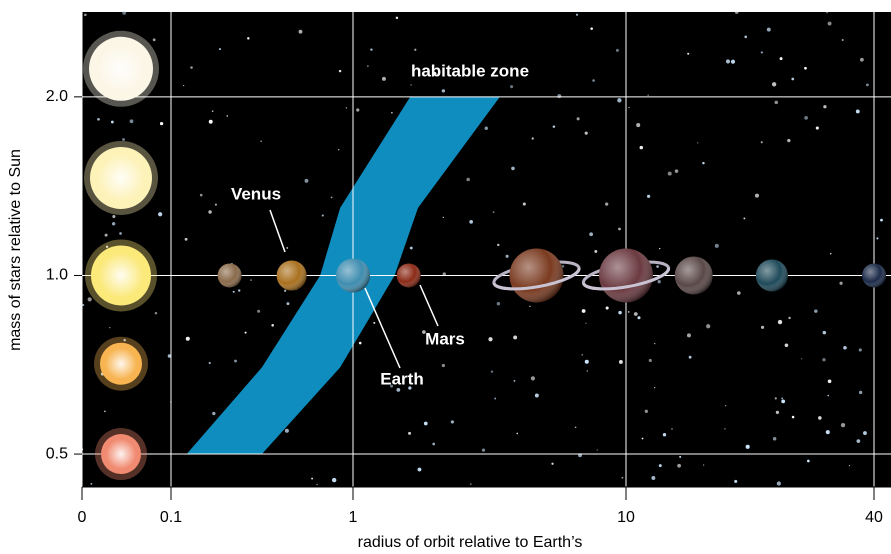 This screenshot has height=554, width=891. What do you see at coordinates (82, 517) in the screenshot?
I see `x-tick-label: 0` at bounding box center [82, 517].